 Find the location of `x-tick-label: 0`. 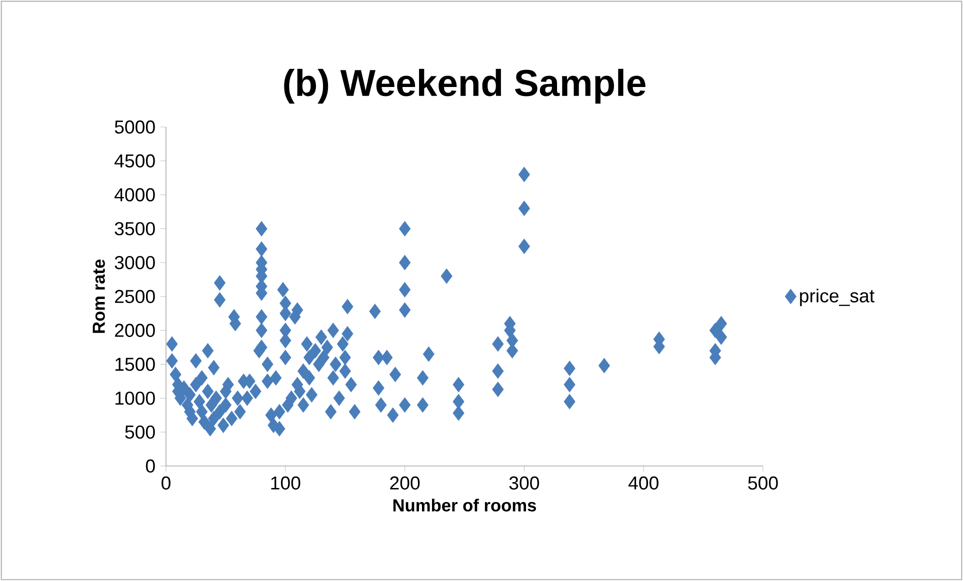

x-tick-label: 0 is located at coordinates (166, 483).